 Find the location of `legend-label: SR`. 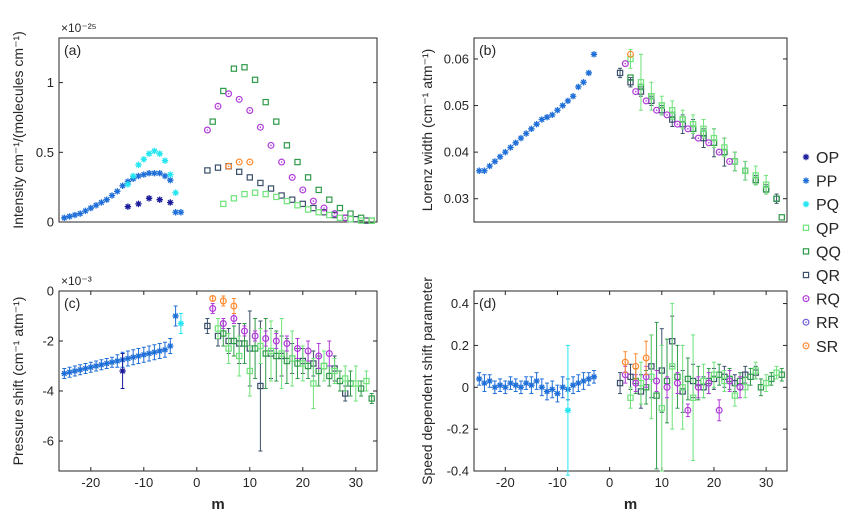

legend-label: SR is located at coordinates (827, 347).